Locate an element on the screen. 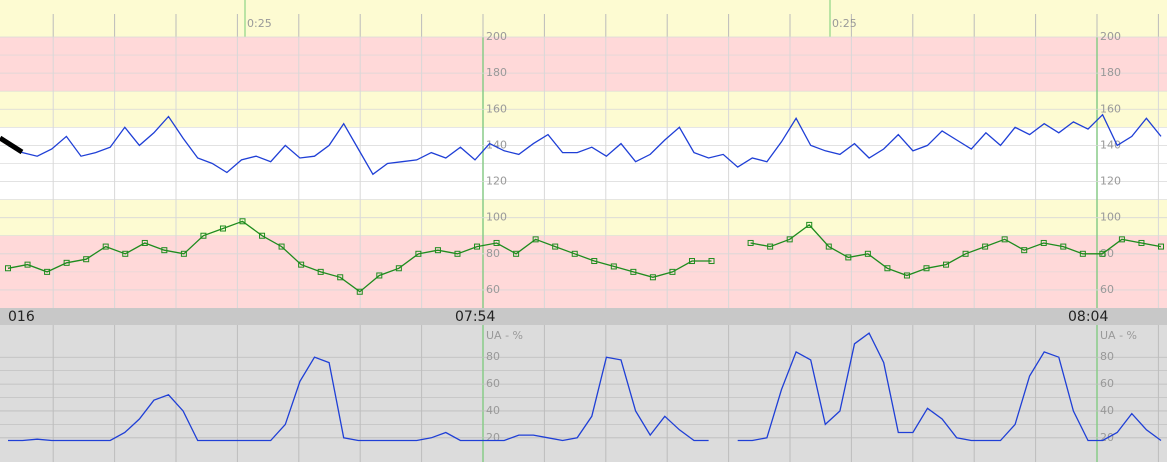  time-bar is located at coordinates (583, 316).